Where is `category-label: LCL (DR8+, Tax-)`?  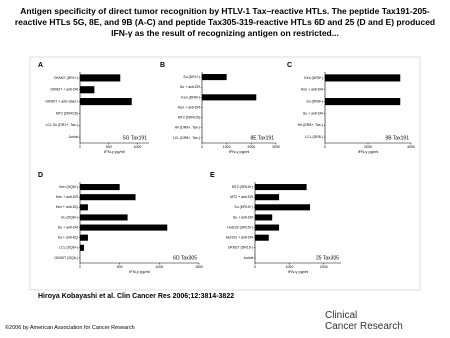
category-label: LCL (DR8+, Tax-) is located at coordinates (186, 138).